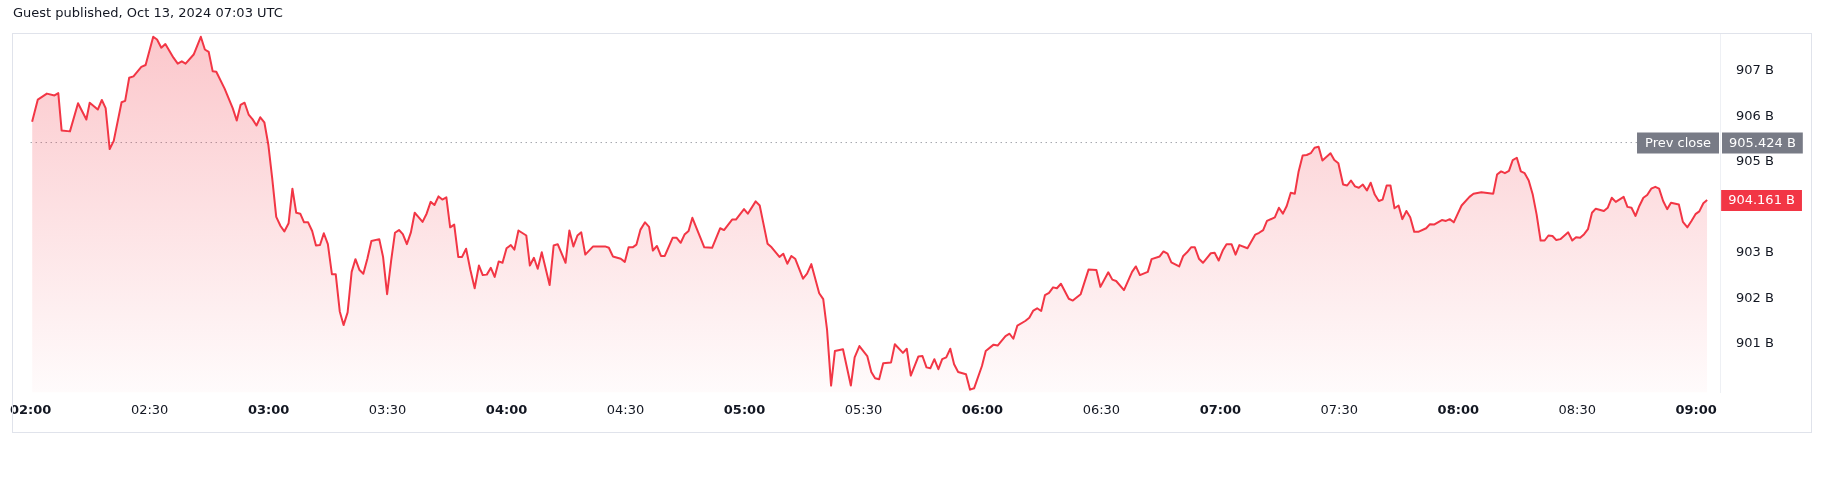 The height and width of the screenshot is (478, 1824). I want to click on x-tick-label: 06:30, so click(1101, 409).